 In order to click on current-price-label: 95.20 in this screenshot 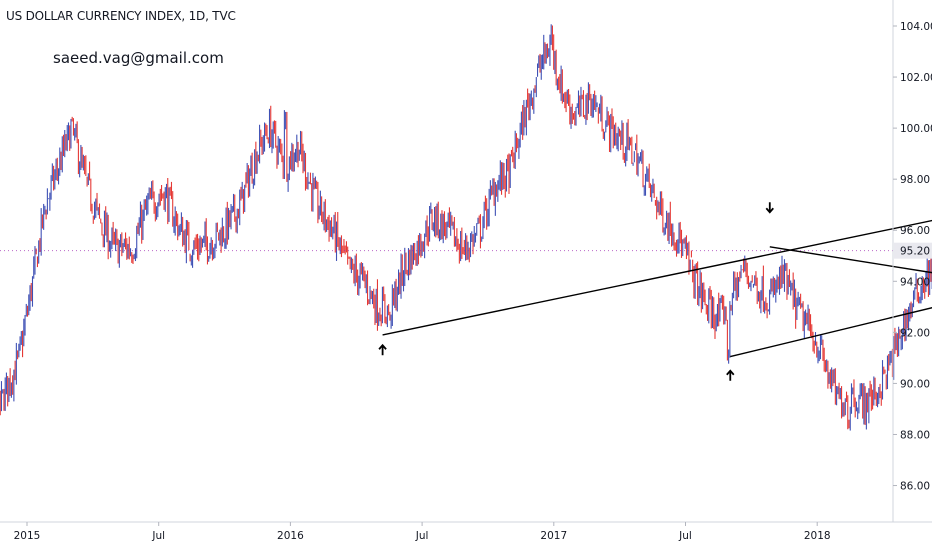, I will do `click(915, 252)`.